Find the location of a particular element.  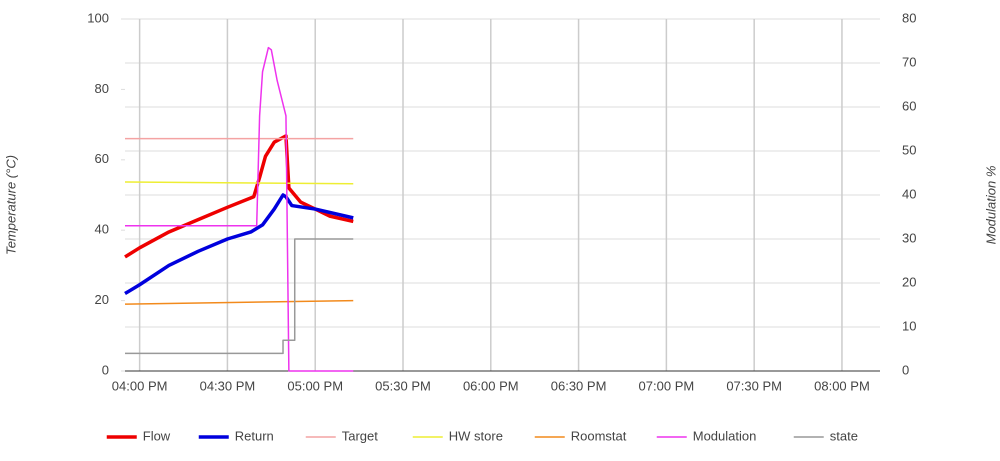

y2-tick-label: 60 is located at coordinates (909, 105).